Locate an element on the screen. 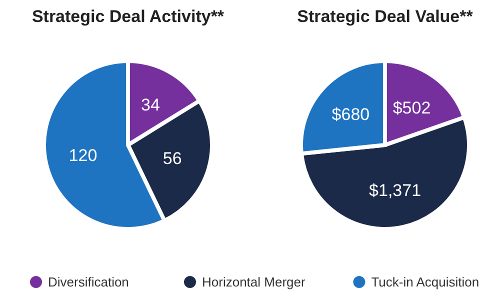 The image size is (500, 300). legend-label: Tuck-in Acquisition is located at coordinates (425, 282).